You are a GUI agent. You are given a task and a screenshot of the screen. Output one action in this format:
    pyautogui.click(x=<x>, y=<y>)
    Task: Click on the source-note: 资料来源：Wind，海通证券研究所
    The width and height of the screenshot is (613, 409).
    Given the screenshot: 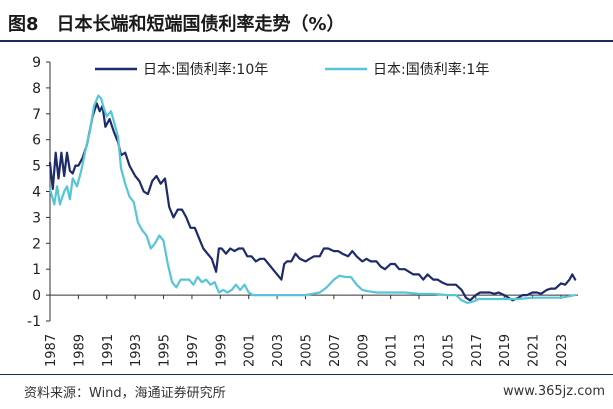 What is the action you would take?
    pyautogui.click(x=125, y=393)
    